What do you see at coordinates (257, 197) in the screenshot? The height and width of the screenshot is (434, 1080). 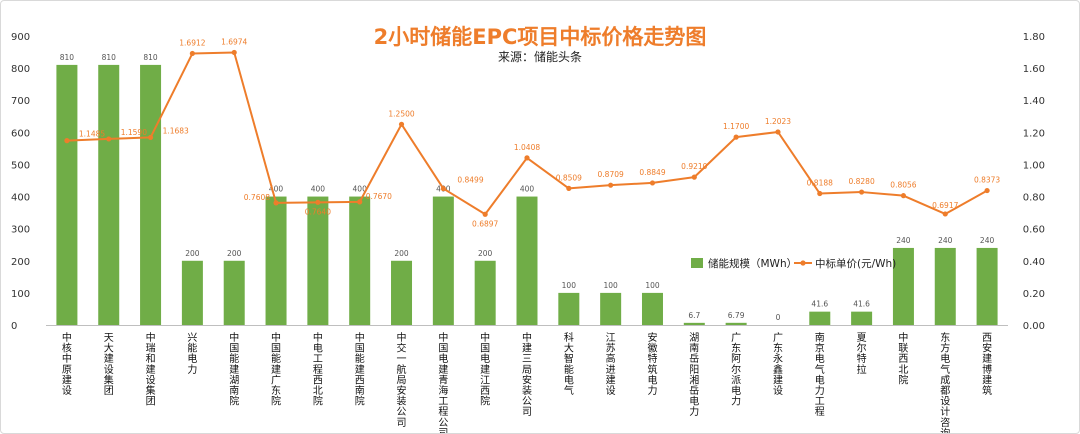 I see `price-value-label: 0.7608` at bounding box center [257, 197].